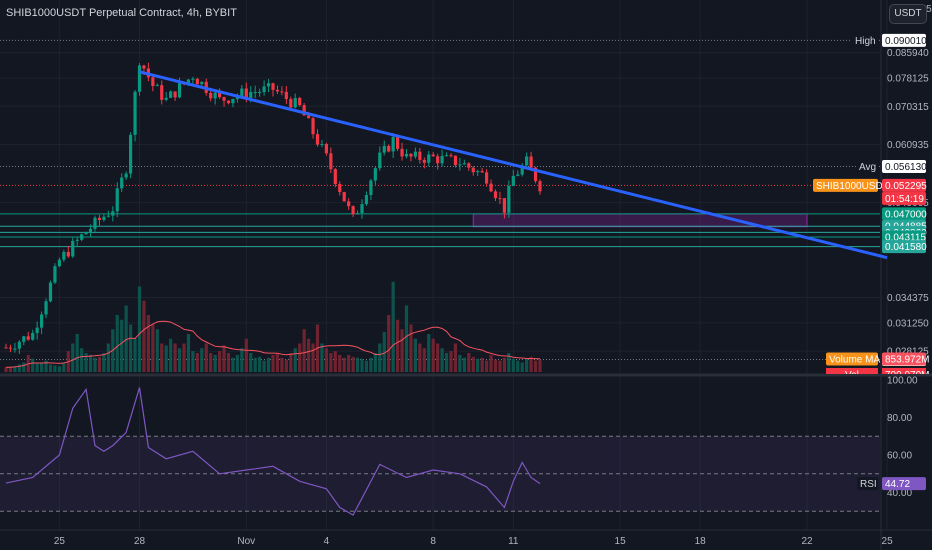 The height and width of the screenshot is (550, 932). What do you see at coordinates (904, 214) in the screenshot?
I see `level-price-tag-bg` at bounding box center [904, 214].